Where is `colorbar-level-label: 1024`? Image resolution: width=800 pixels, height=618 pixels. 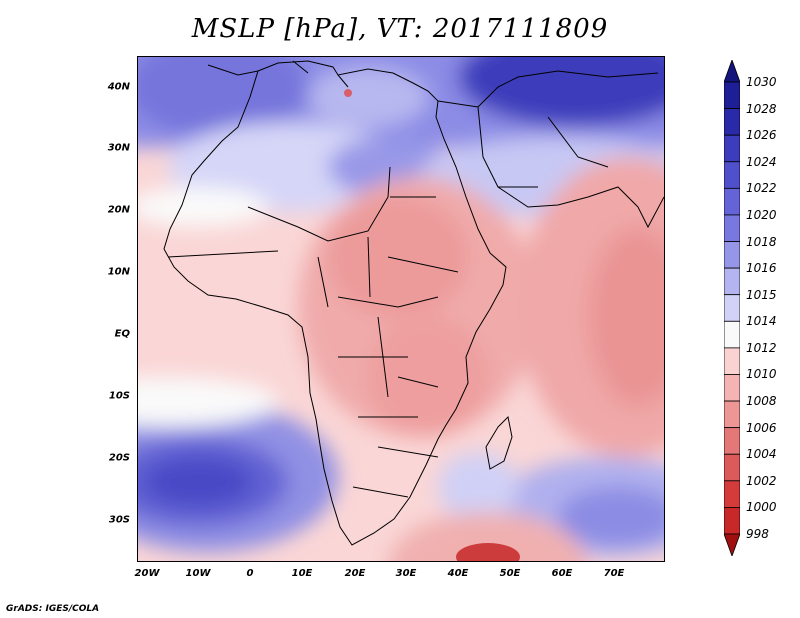 colorbar-level-label: 1024 is located at coordinates (761, 161).